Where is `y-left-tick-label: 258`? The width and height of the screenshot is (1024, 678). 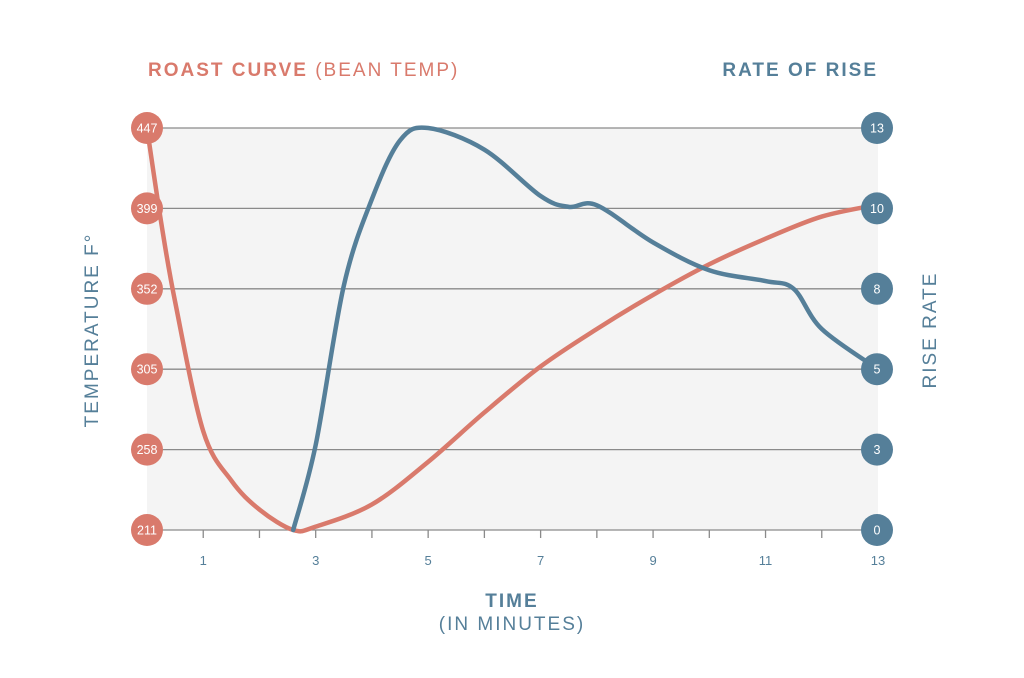 y-left-tick-label: 258 is located at coordinates (147, 450).